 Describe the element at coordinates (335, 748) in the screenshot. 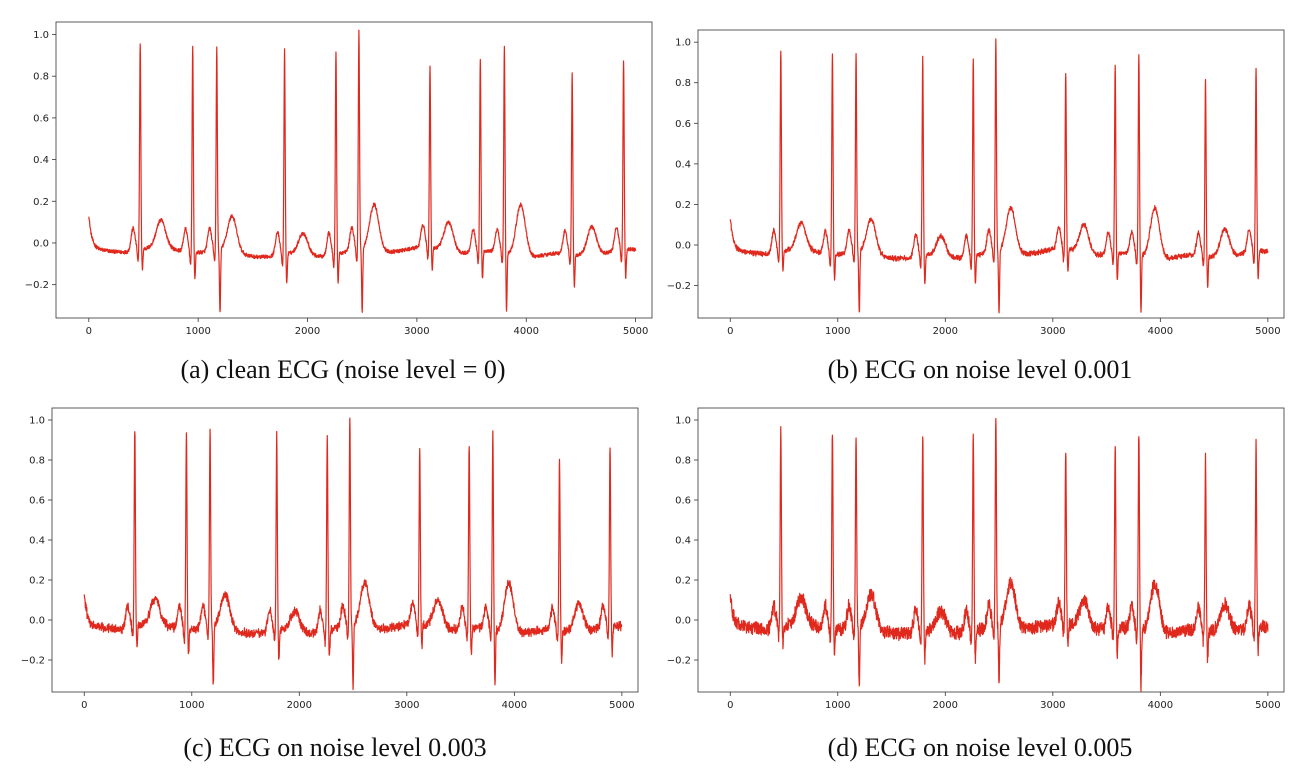

I see `caption-c: (c) ECG on noise level 0.003` at that location.